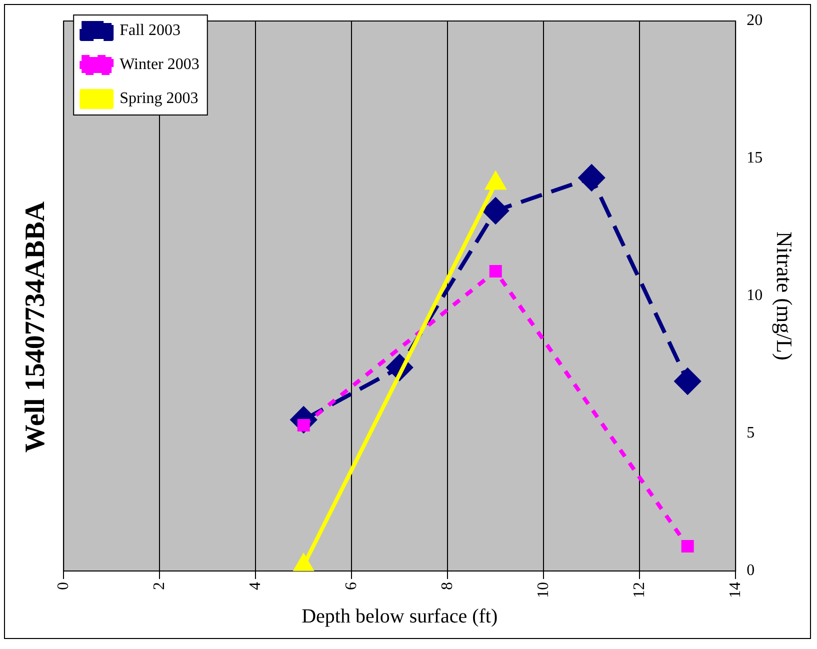  I want to click on legend-label: Spring 2003, so click(159, 99).